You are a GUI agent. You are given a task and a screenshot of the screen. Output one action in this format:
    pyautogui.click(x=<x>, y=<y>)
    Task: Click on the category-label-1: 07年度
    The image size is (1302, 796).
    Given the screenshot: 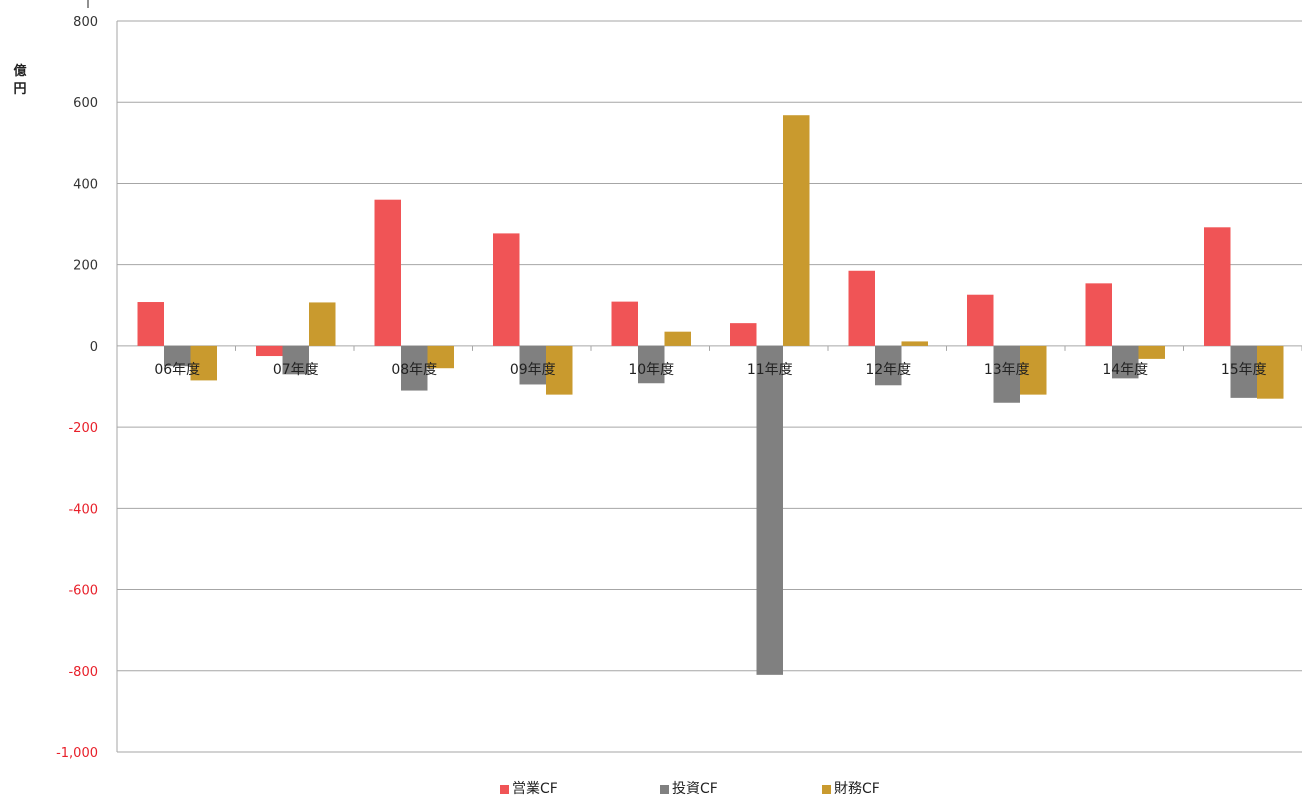 What is the action you would take?
    pyautogui.click(x=296, y=370)
    